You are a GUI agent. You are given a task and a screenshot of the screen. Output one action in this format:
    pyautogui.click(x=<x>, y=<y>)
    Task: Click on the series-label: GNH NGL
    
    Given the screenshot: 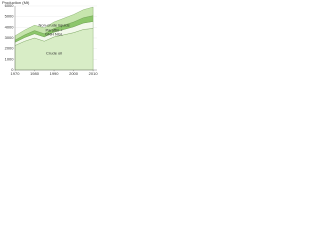 What is the action you would take?
    pyautogui.click(x=54, y=34)
    